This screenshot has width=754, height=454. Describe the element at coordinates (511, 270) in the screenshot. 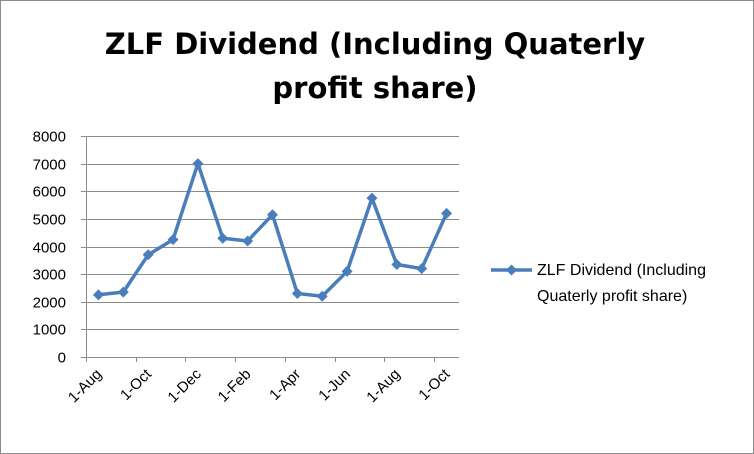

I see `legend-diamond-marker` at that location.